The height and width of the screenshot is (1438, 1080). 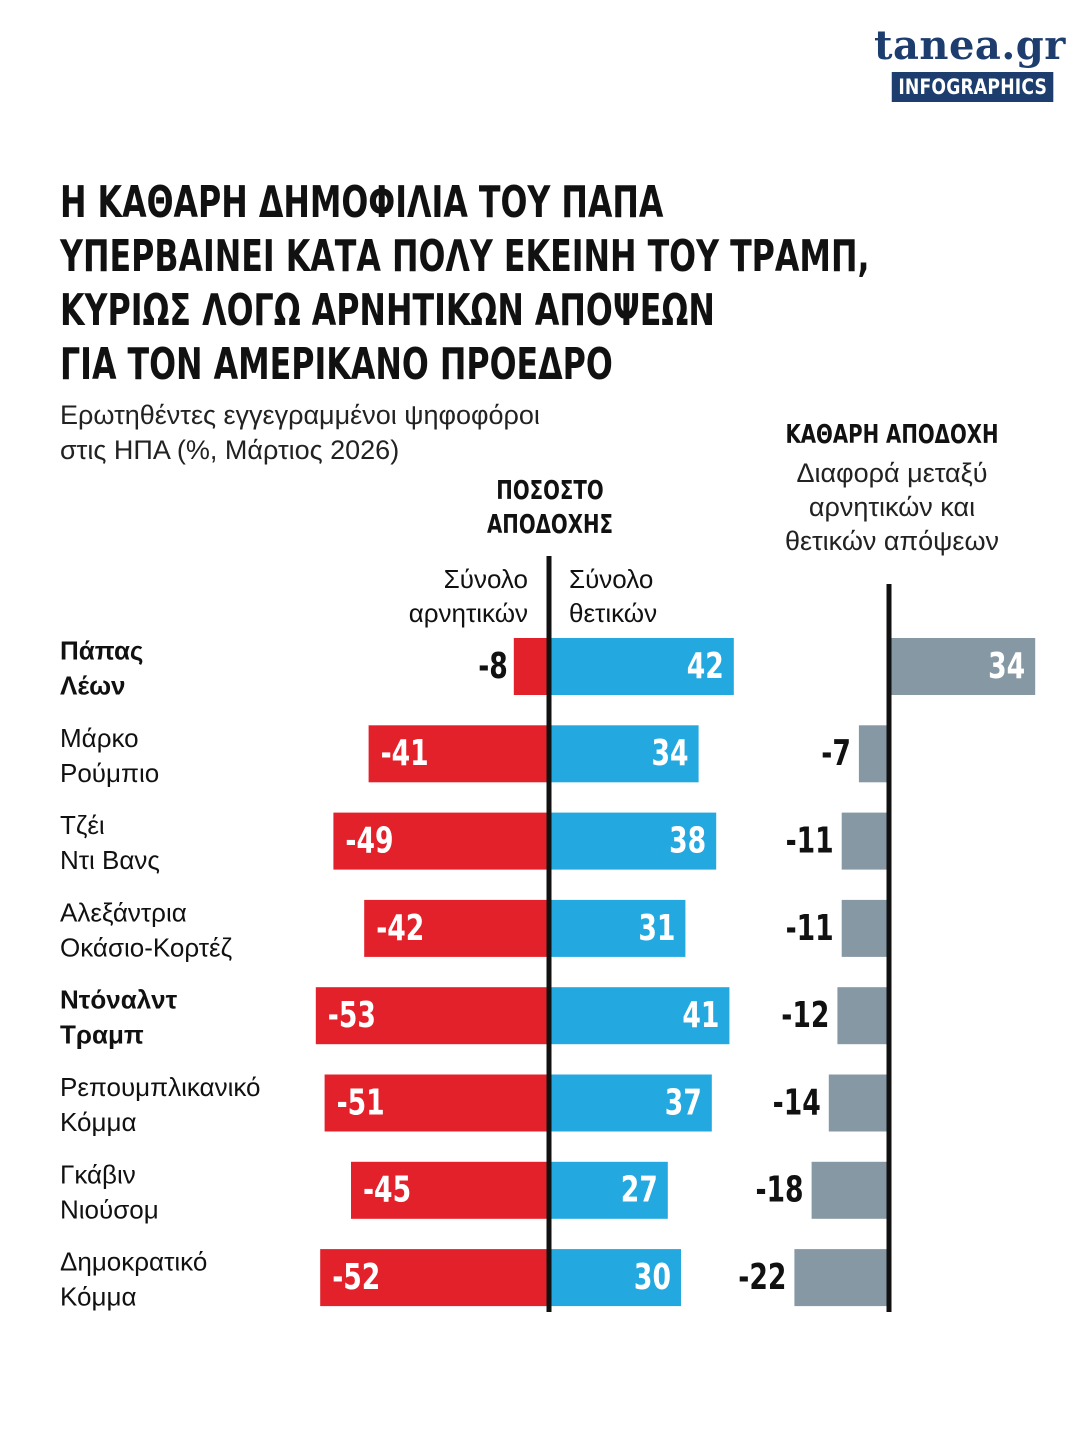 I want to click on row-label-line: Αλεξάντρια, so click(x=123, y=912).